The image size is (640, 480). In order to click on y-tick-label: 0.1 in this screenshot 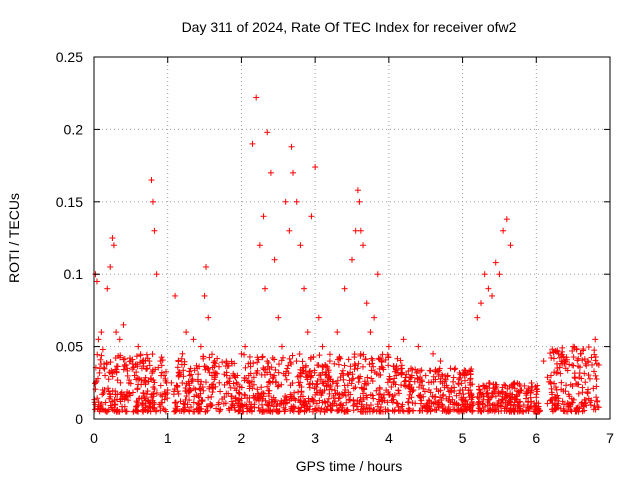, I will do `click(74, 274)`.